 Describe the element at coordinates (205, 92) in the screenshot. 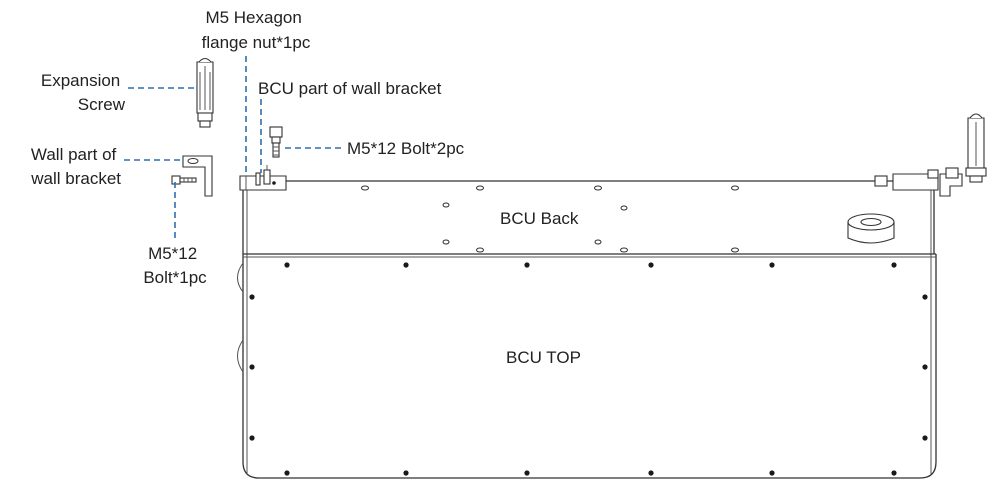

I see `expansion-screw-left` at that location.